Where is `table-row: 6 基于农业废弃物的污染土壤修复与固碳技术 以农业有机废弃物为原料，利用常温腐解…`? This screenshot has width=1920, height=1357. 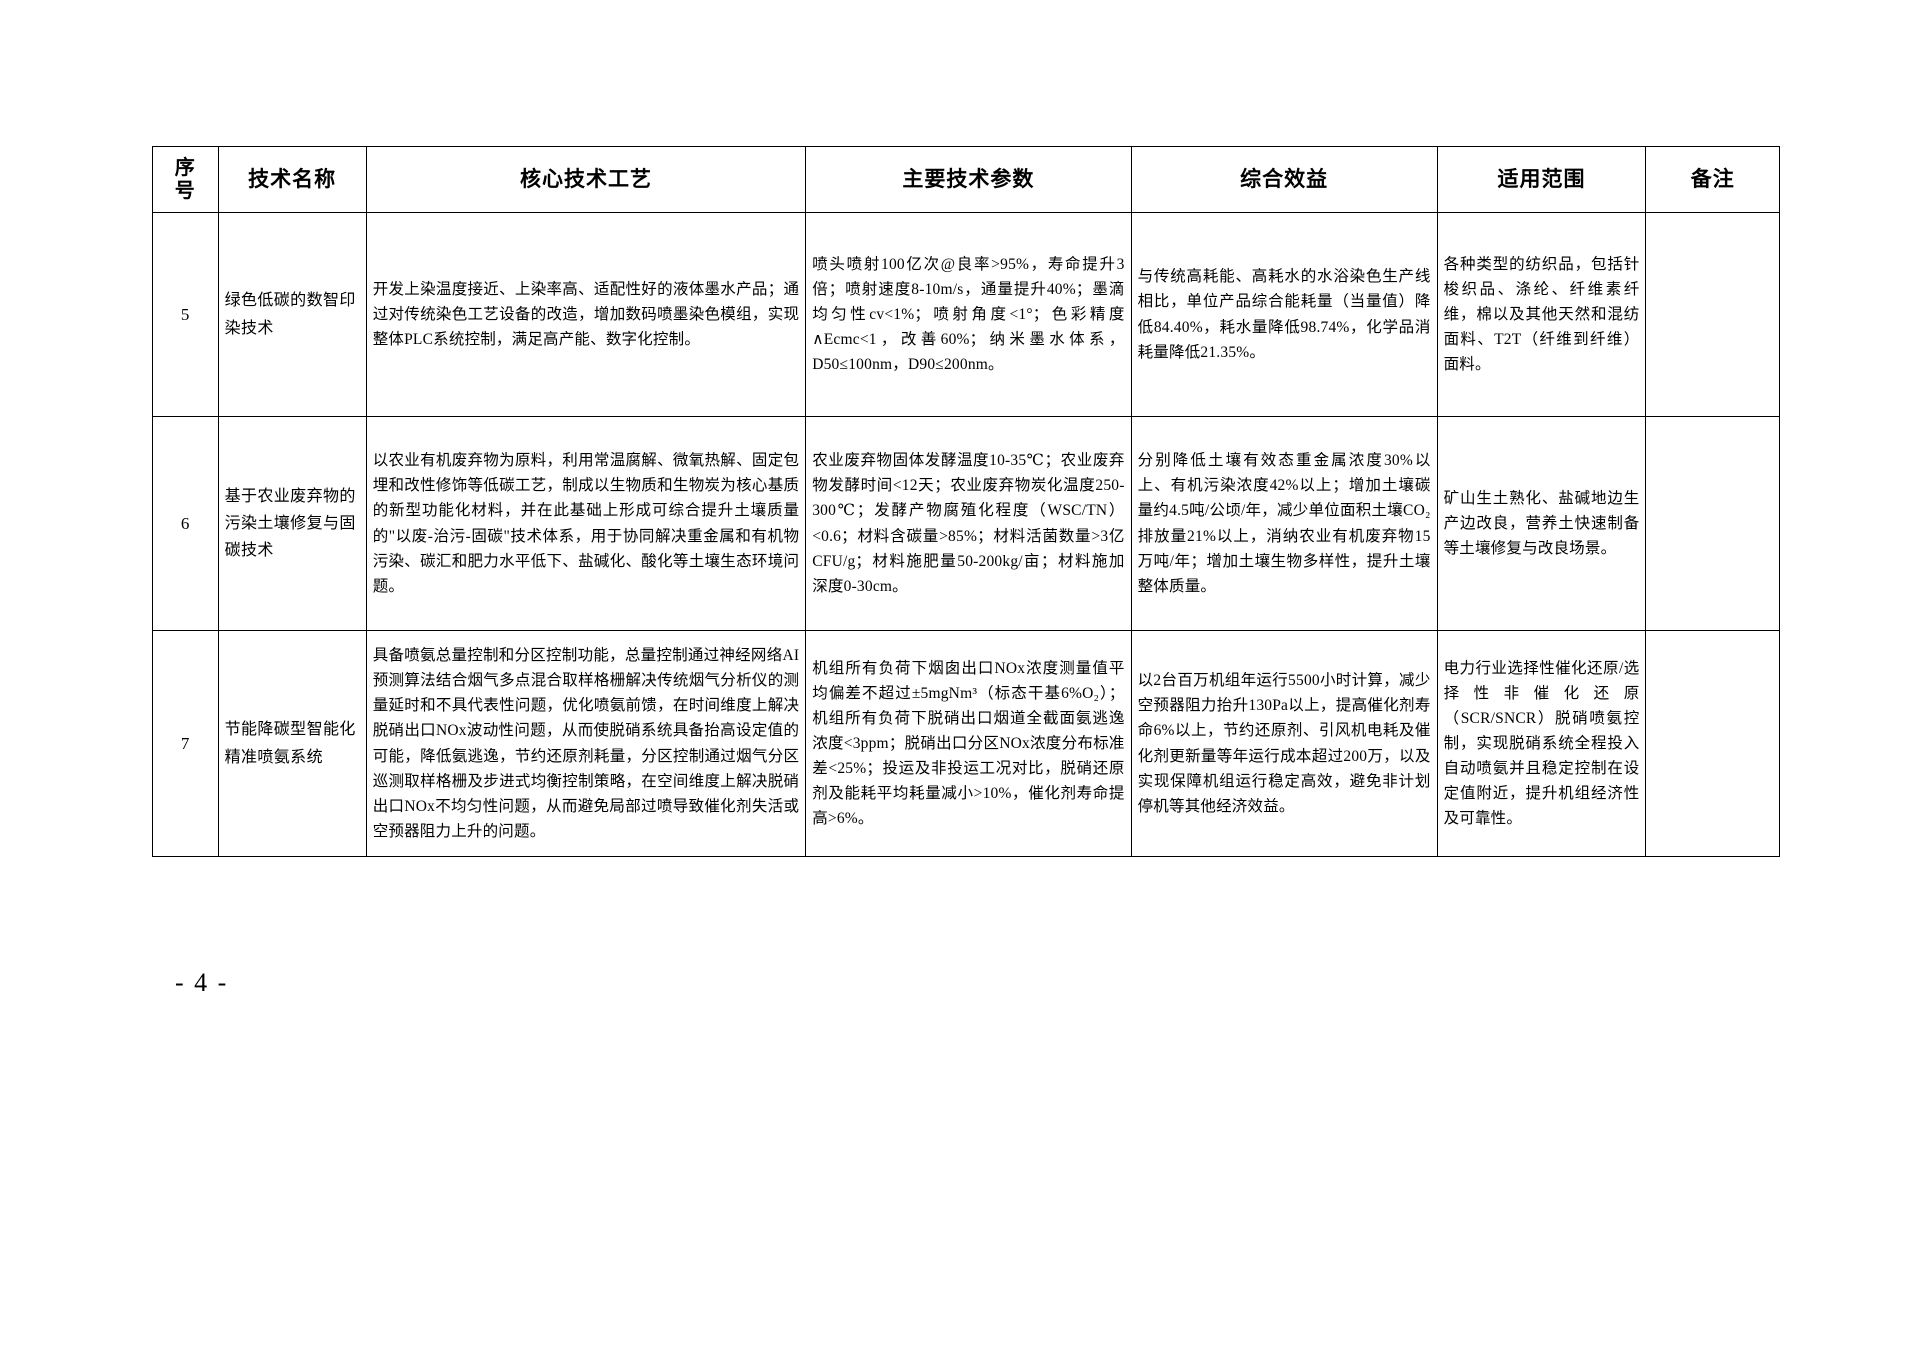 table-row: 6 基于农业废弃物的污染土壤修复与固碳技术 以农业有机废弃物为原料，利用常温腐解… is located at coordinates (966, 523).